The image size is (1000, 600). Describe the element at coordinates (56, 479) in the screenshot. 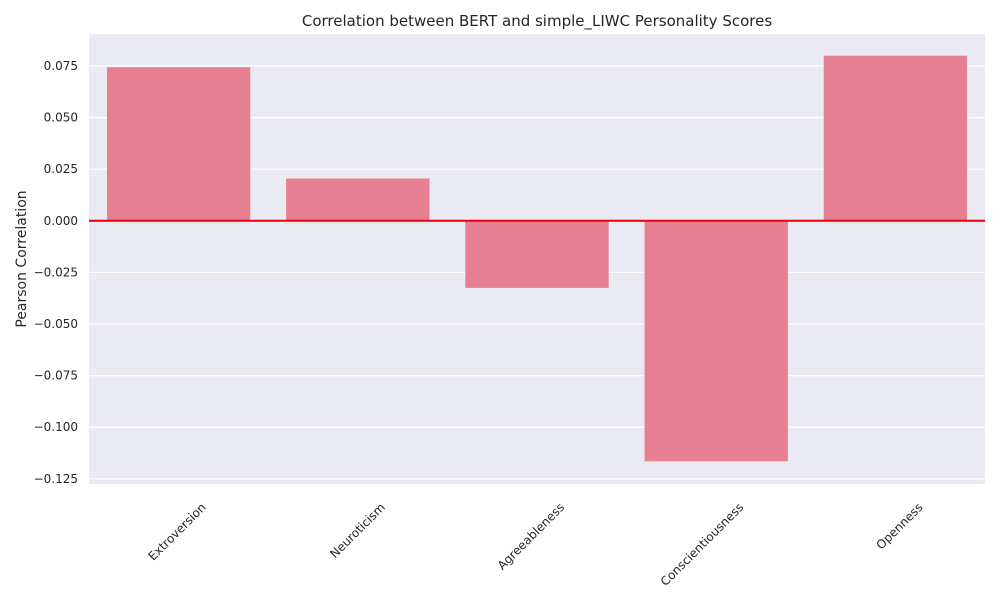

I see `y-tick-label: −0.125` at that location.